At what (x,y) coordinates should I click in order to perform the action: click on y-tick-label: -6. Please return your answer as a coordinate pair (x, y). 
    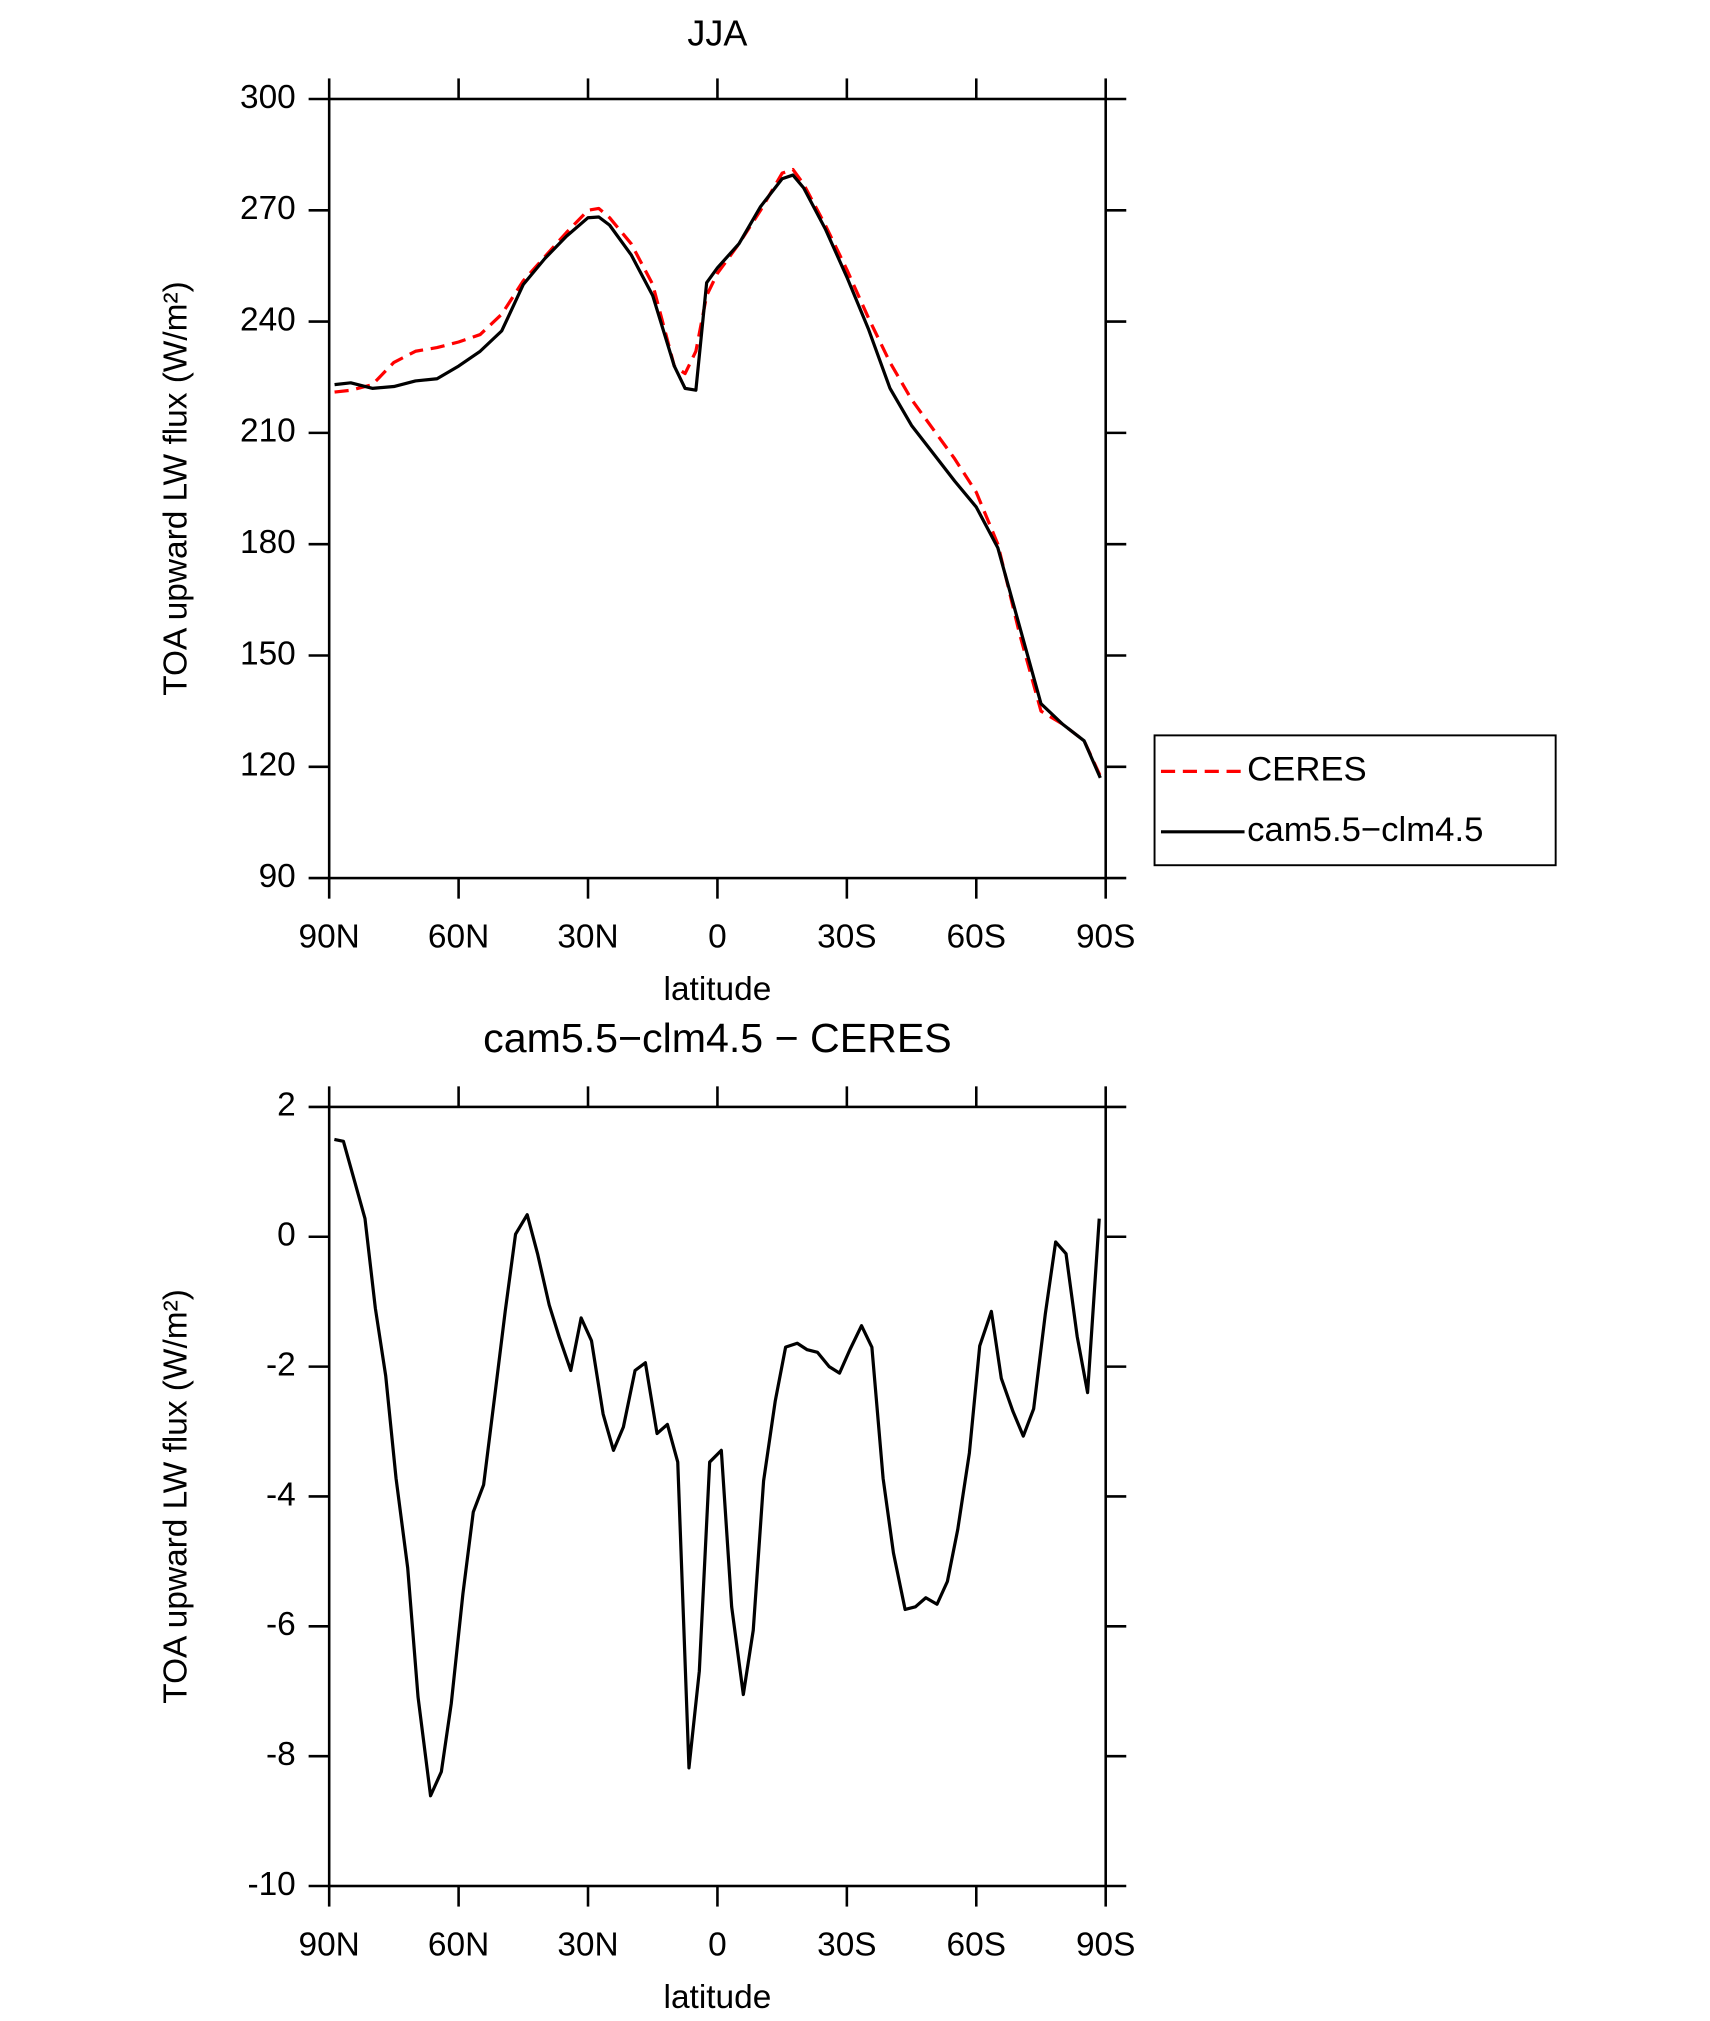
    Looking at the image, I should click on (281, 1624).